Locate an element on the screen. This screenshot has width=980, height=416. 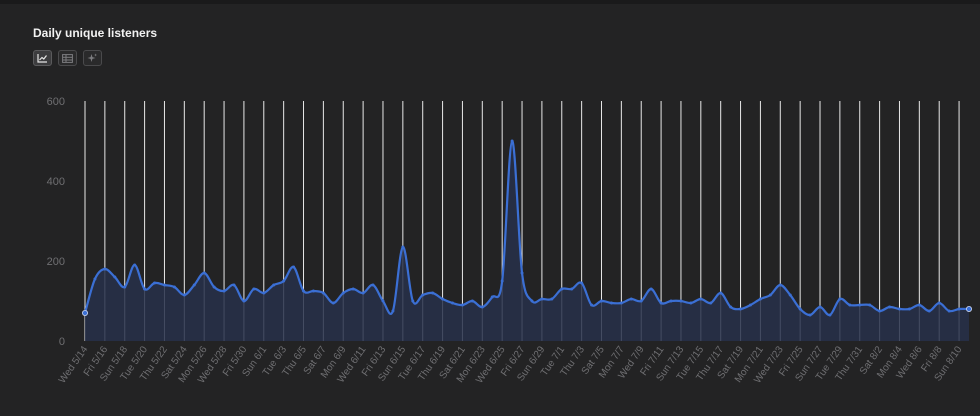
y-tick-label: 200 is located at coordinates (56, 262).